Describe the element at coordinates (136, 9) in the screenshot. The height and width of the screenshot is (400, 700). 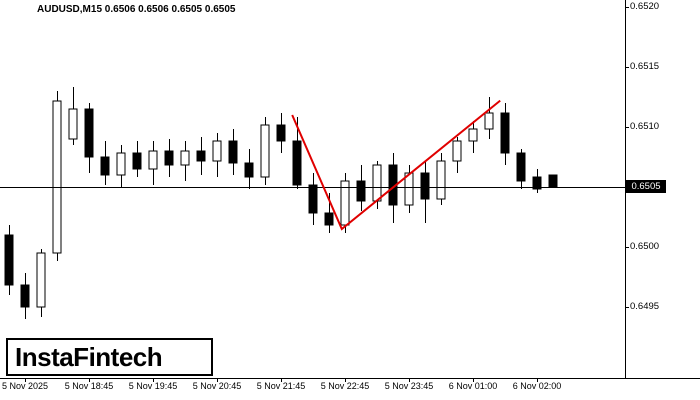
I see `symbol-ohlc-info: AUDUSD,M15 0.6506 0.6506 0.6505 0.6505` at that location.